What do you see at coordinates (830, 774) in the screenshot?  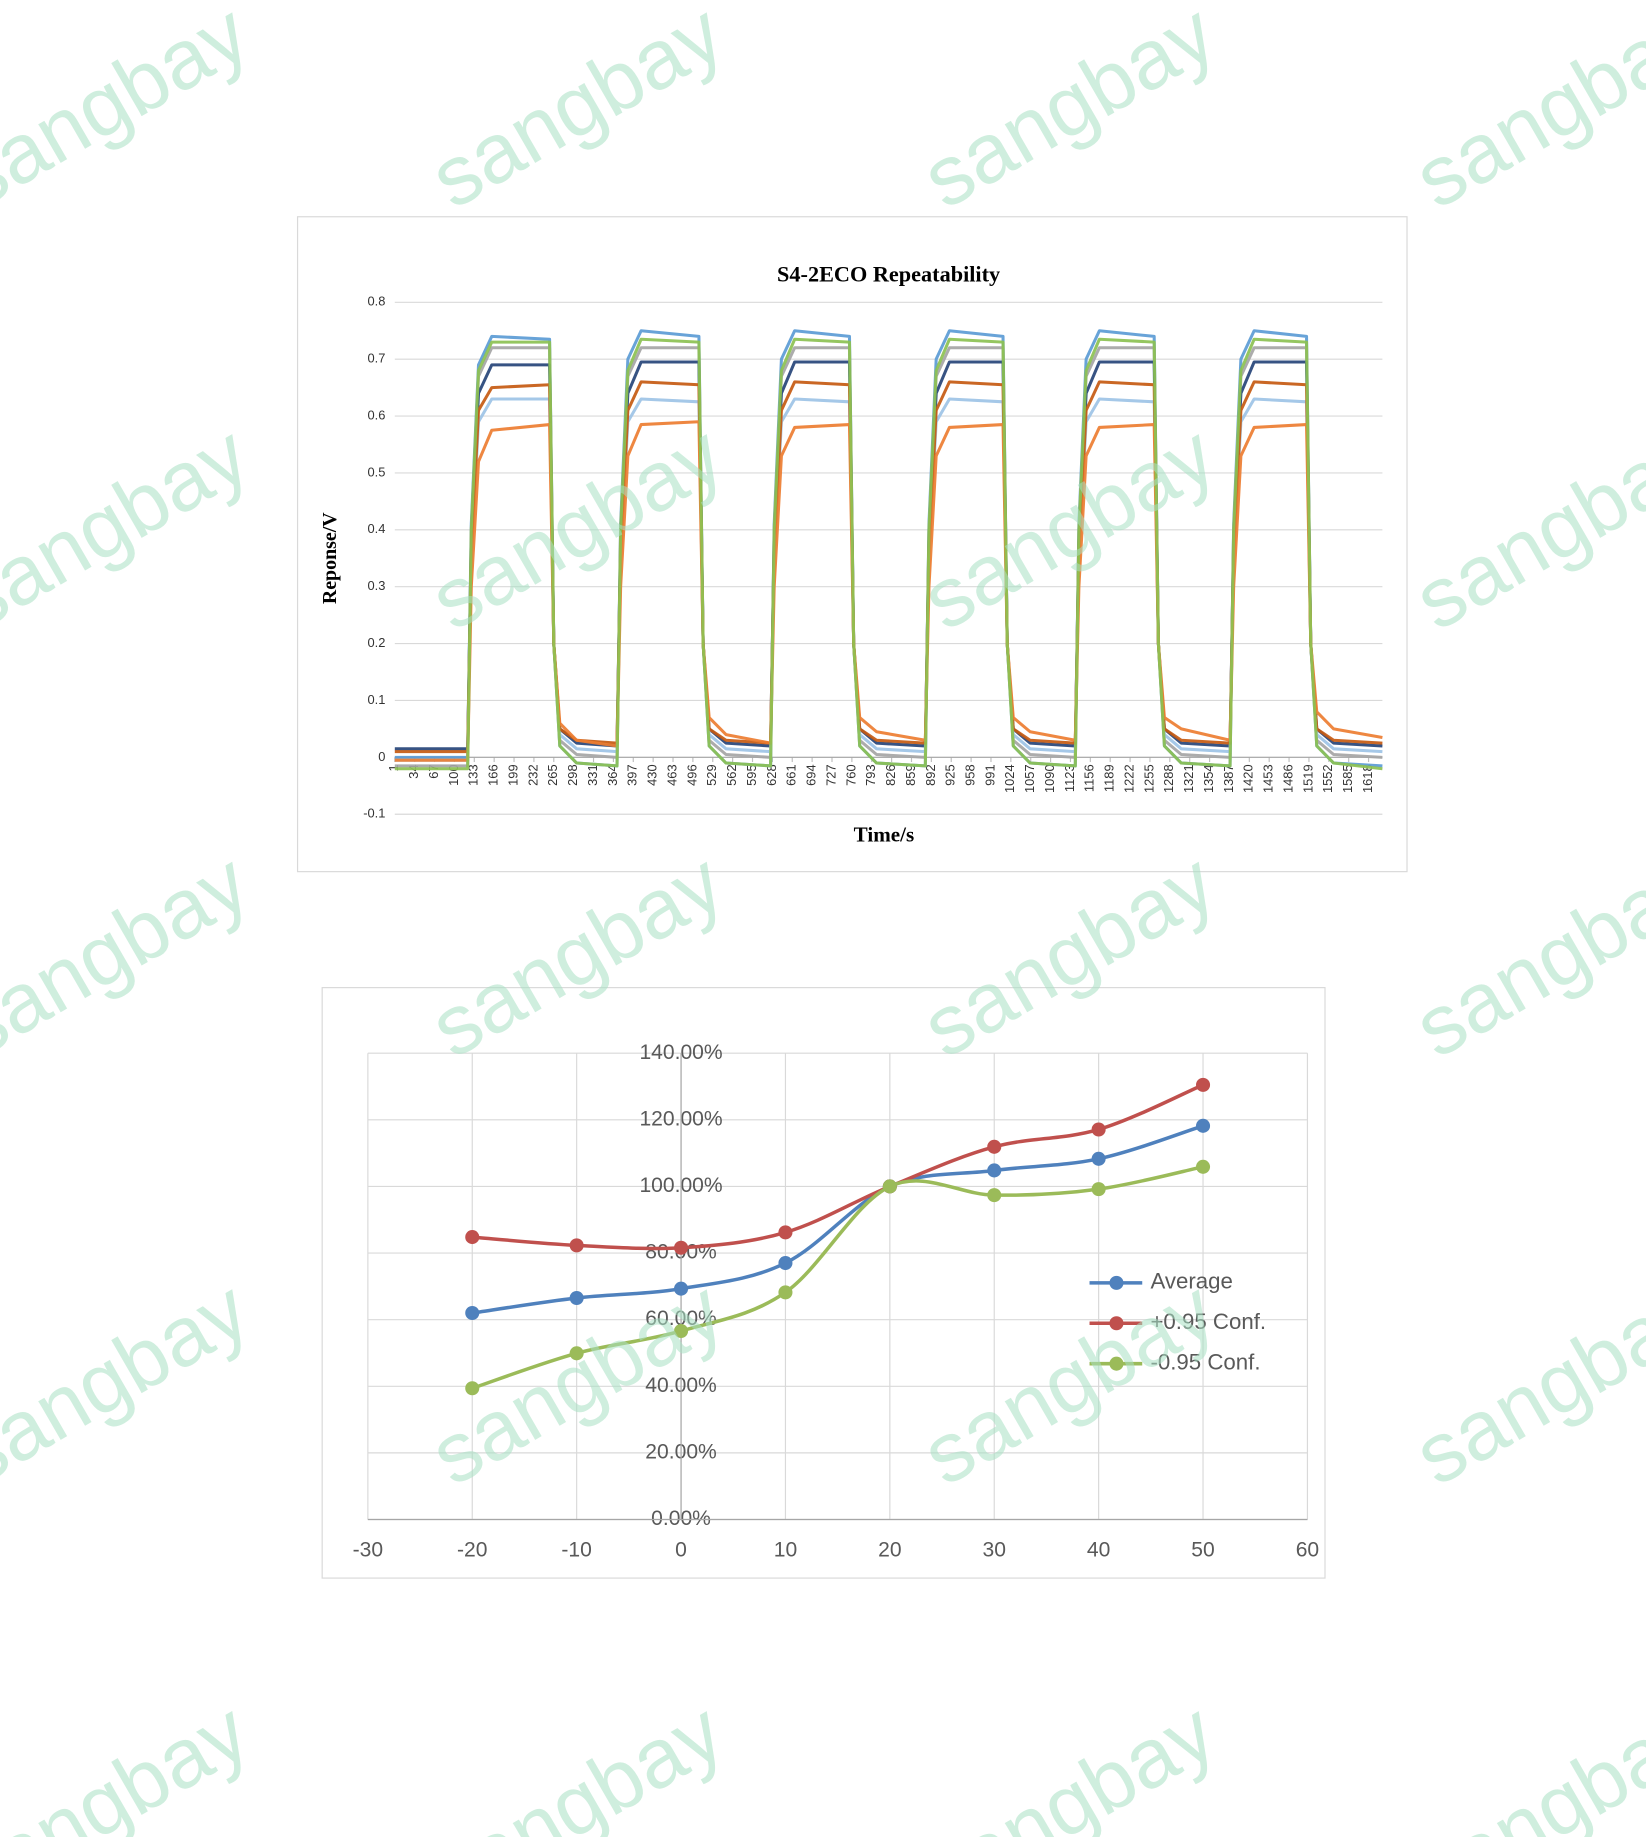 I see `x-tick-label: 727` at bounding box center [830, 774].